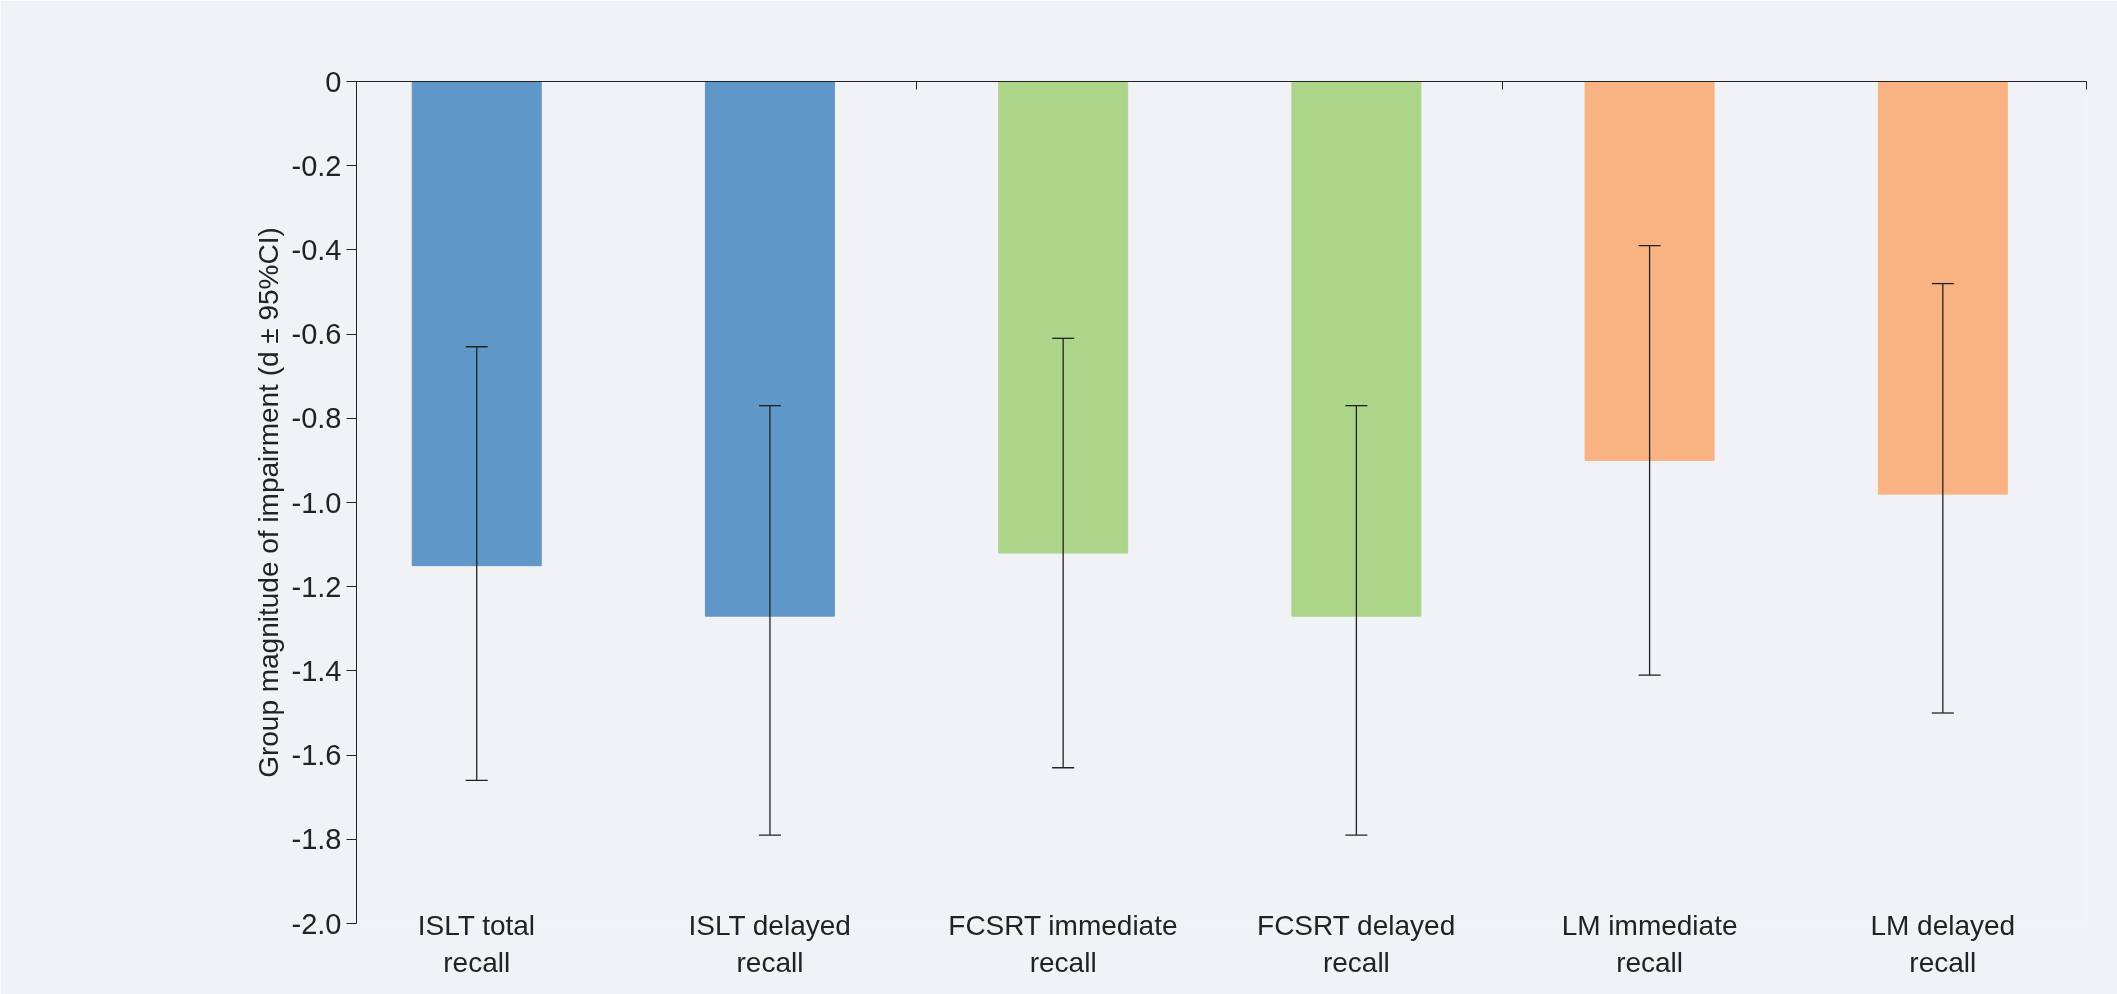  I want to click on y-tick-label: -0.2, so click(316, 165).